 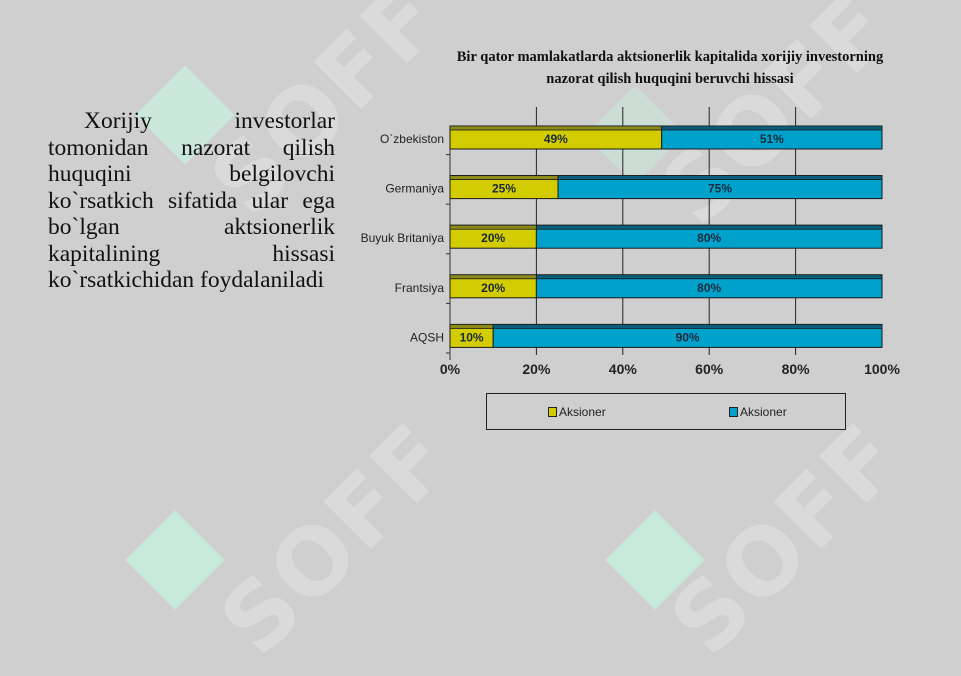 What do you see at coordinates (450, 369) in the screenshot?
I see `x-tick-label: 0%` at bounding box center [450, 369].